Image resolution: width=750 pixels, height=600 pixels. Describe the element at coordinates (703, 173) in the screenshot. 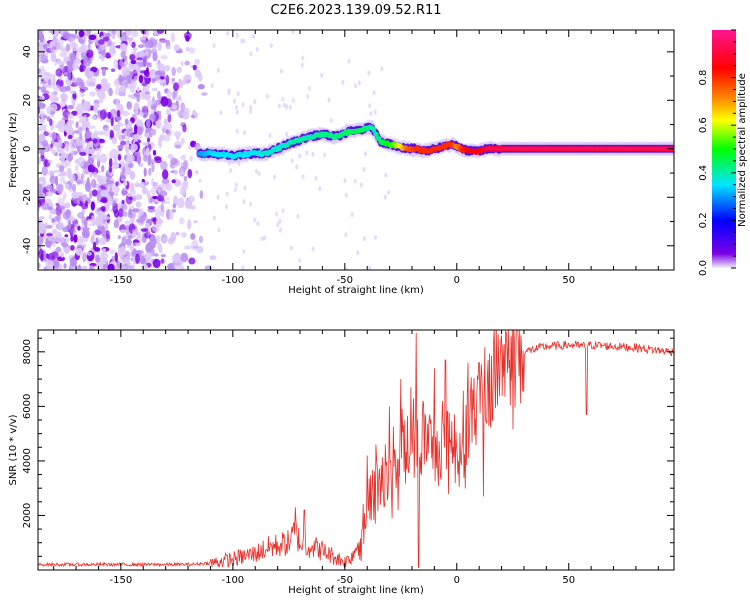

I see `colorbar-tick-label: 0.4` at that location.